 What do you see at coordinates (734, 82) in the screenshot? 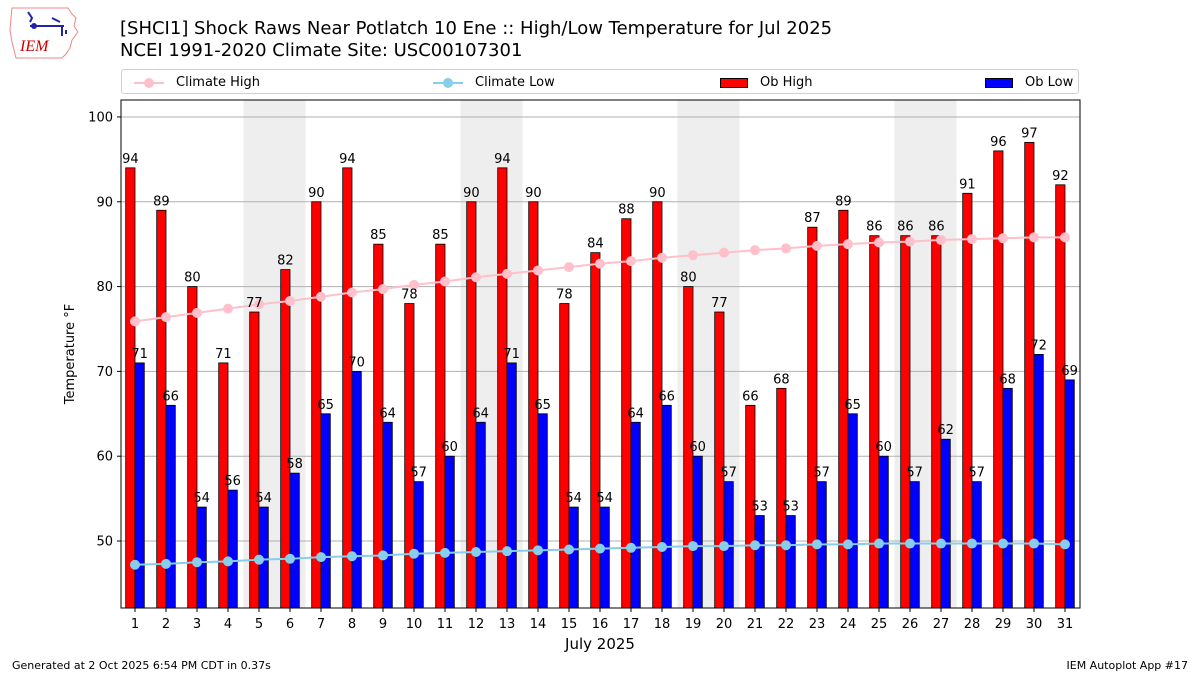
I see `ob-high-swatch-icon` at bounding box center [734, 82].